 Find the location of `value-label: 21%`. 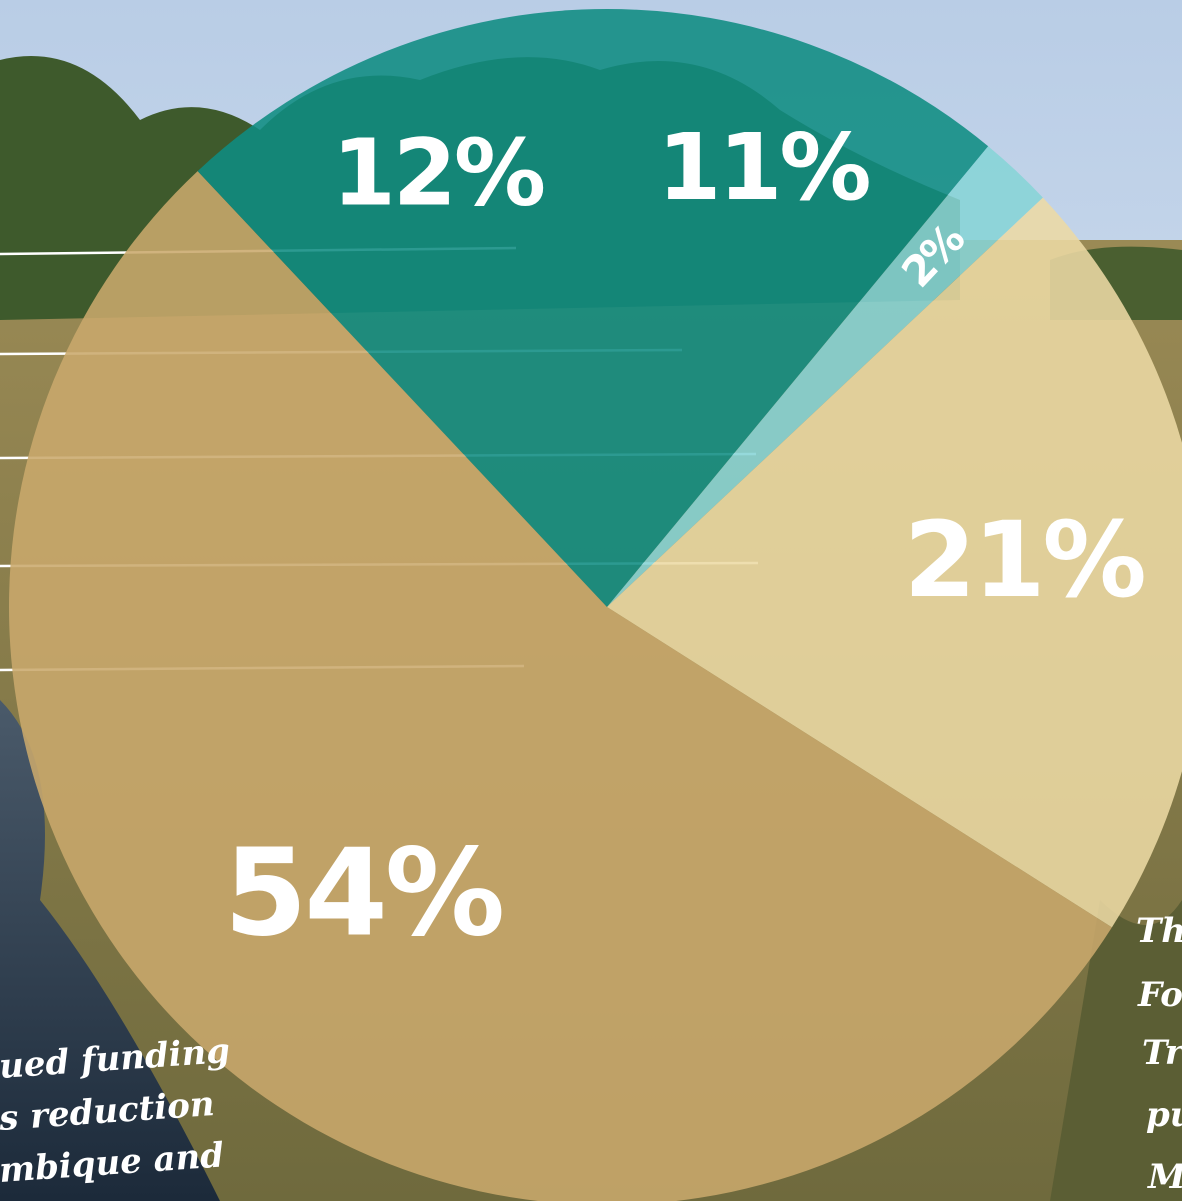

value-label: 21% is located at coordinates (1024, 560).